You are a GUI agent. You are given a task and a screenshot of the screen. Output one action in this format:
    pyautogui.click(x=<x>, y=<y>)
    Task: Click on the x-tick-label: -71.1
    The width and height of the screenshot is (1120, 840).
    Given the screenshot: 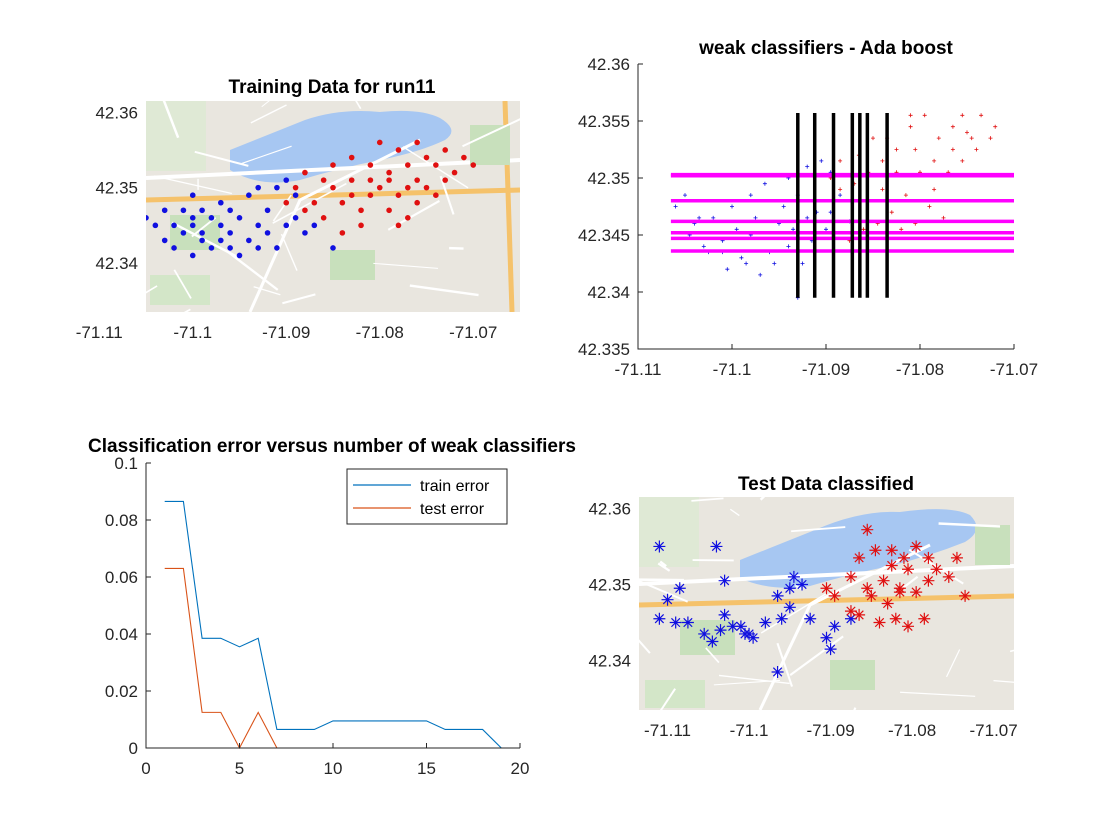 What is the action you would take?
    pyautogui.click(x=732, y=369)
    